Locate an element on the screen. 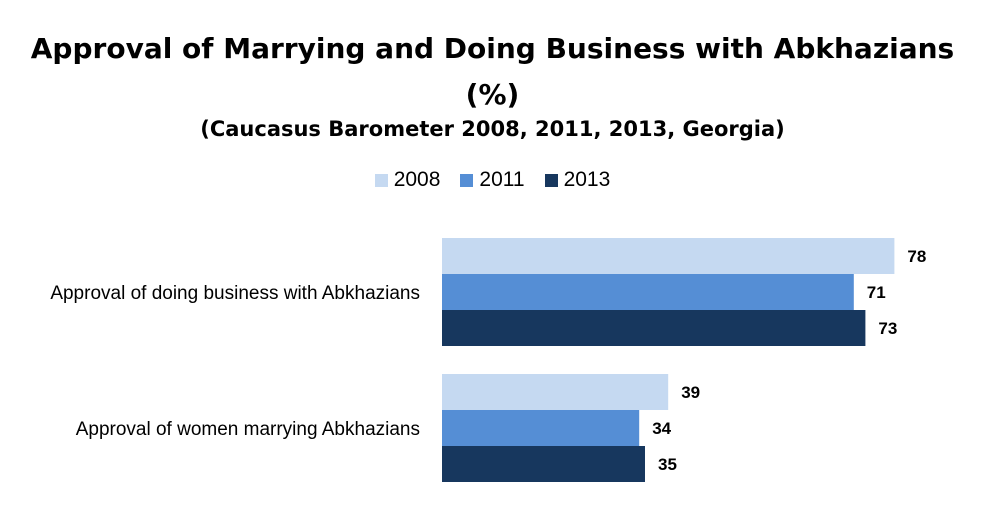 The height and width of the screenshot is (519, 985). legend-label-2013: 2013 is located at coordinates (587, 179).